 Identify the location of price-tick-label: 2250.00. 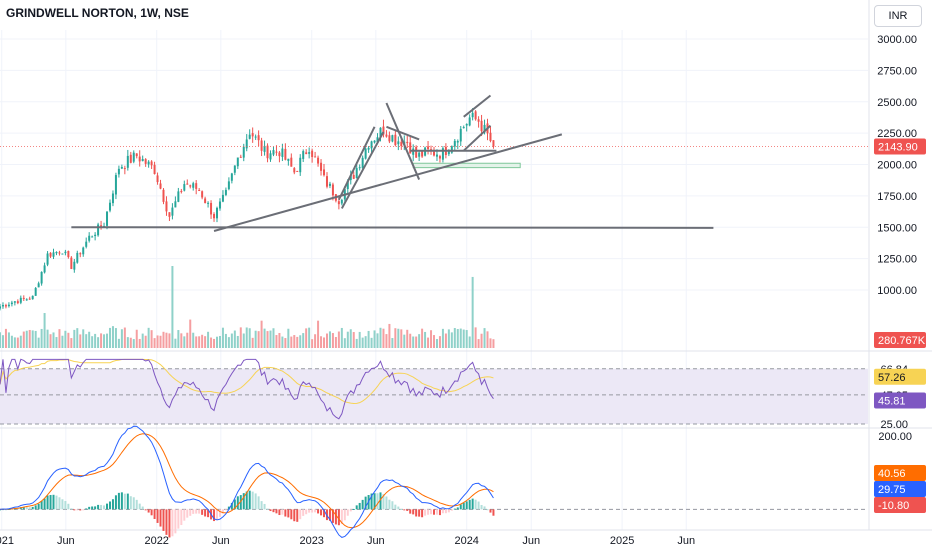
(897, 134).